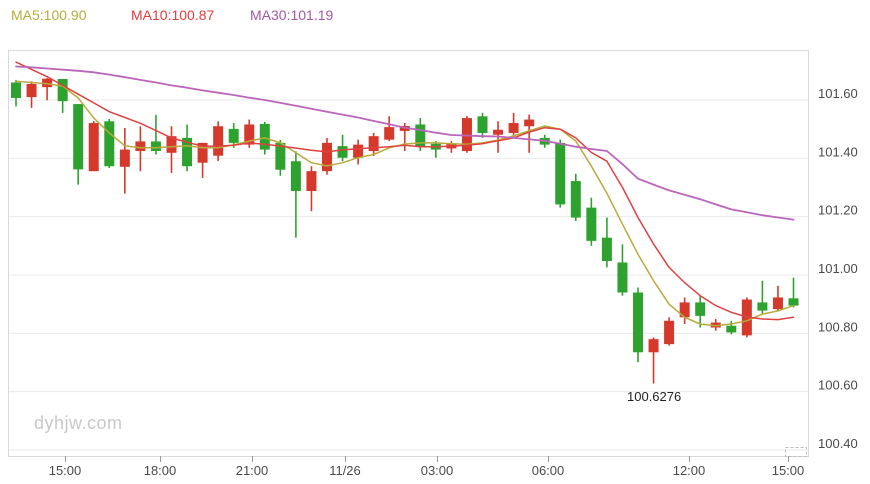  What do you see at coordinates (292, 15) in the screenshot?
I see `legend-ma30: MA30:101.19` at bounding box center [292, 15].